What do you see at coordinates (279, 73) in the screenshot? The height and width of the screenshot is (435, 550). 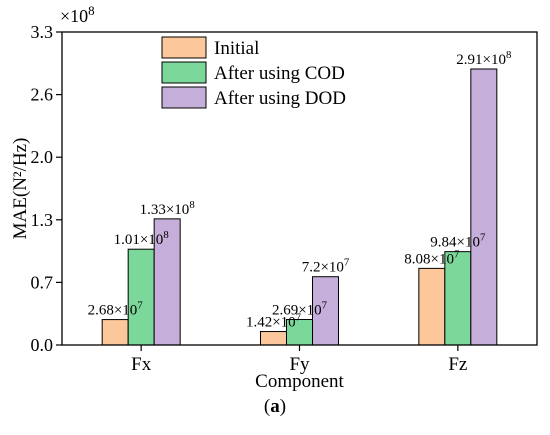 I see `legend-label: After using COD` at bounding box center [279, 73].